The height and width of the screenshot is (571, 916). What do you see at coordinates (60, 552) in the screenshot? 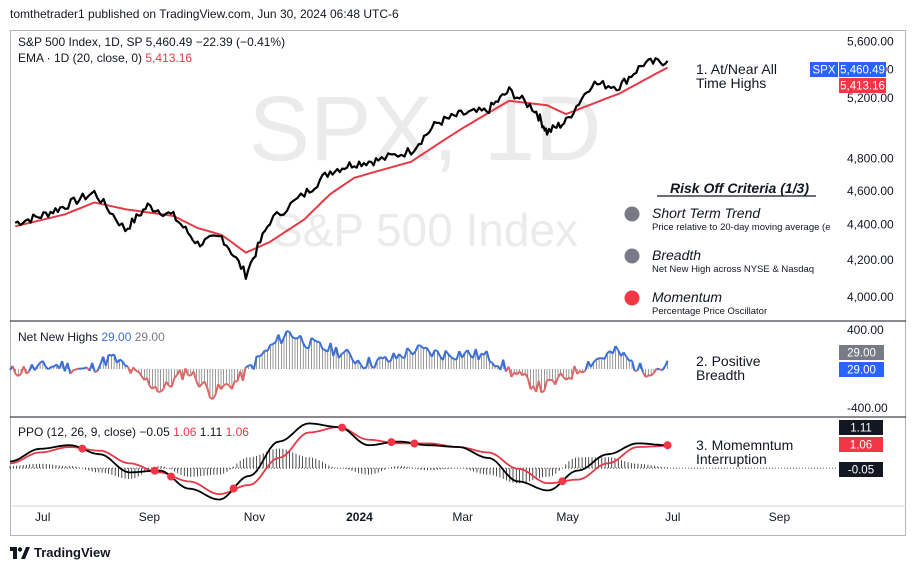
I see `tradingview-logo: TradingView` at bounding box center [60, 552].